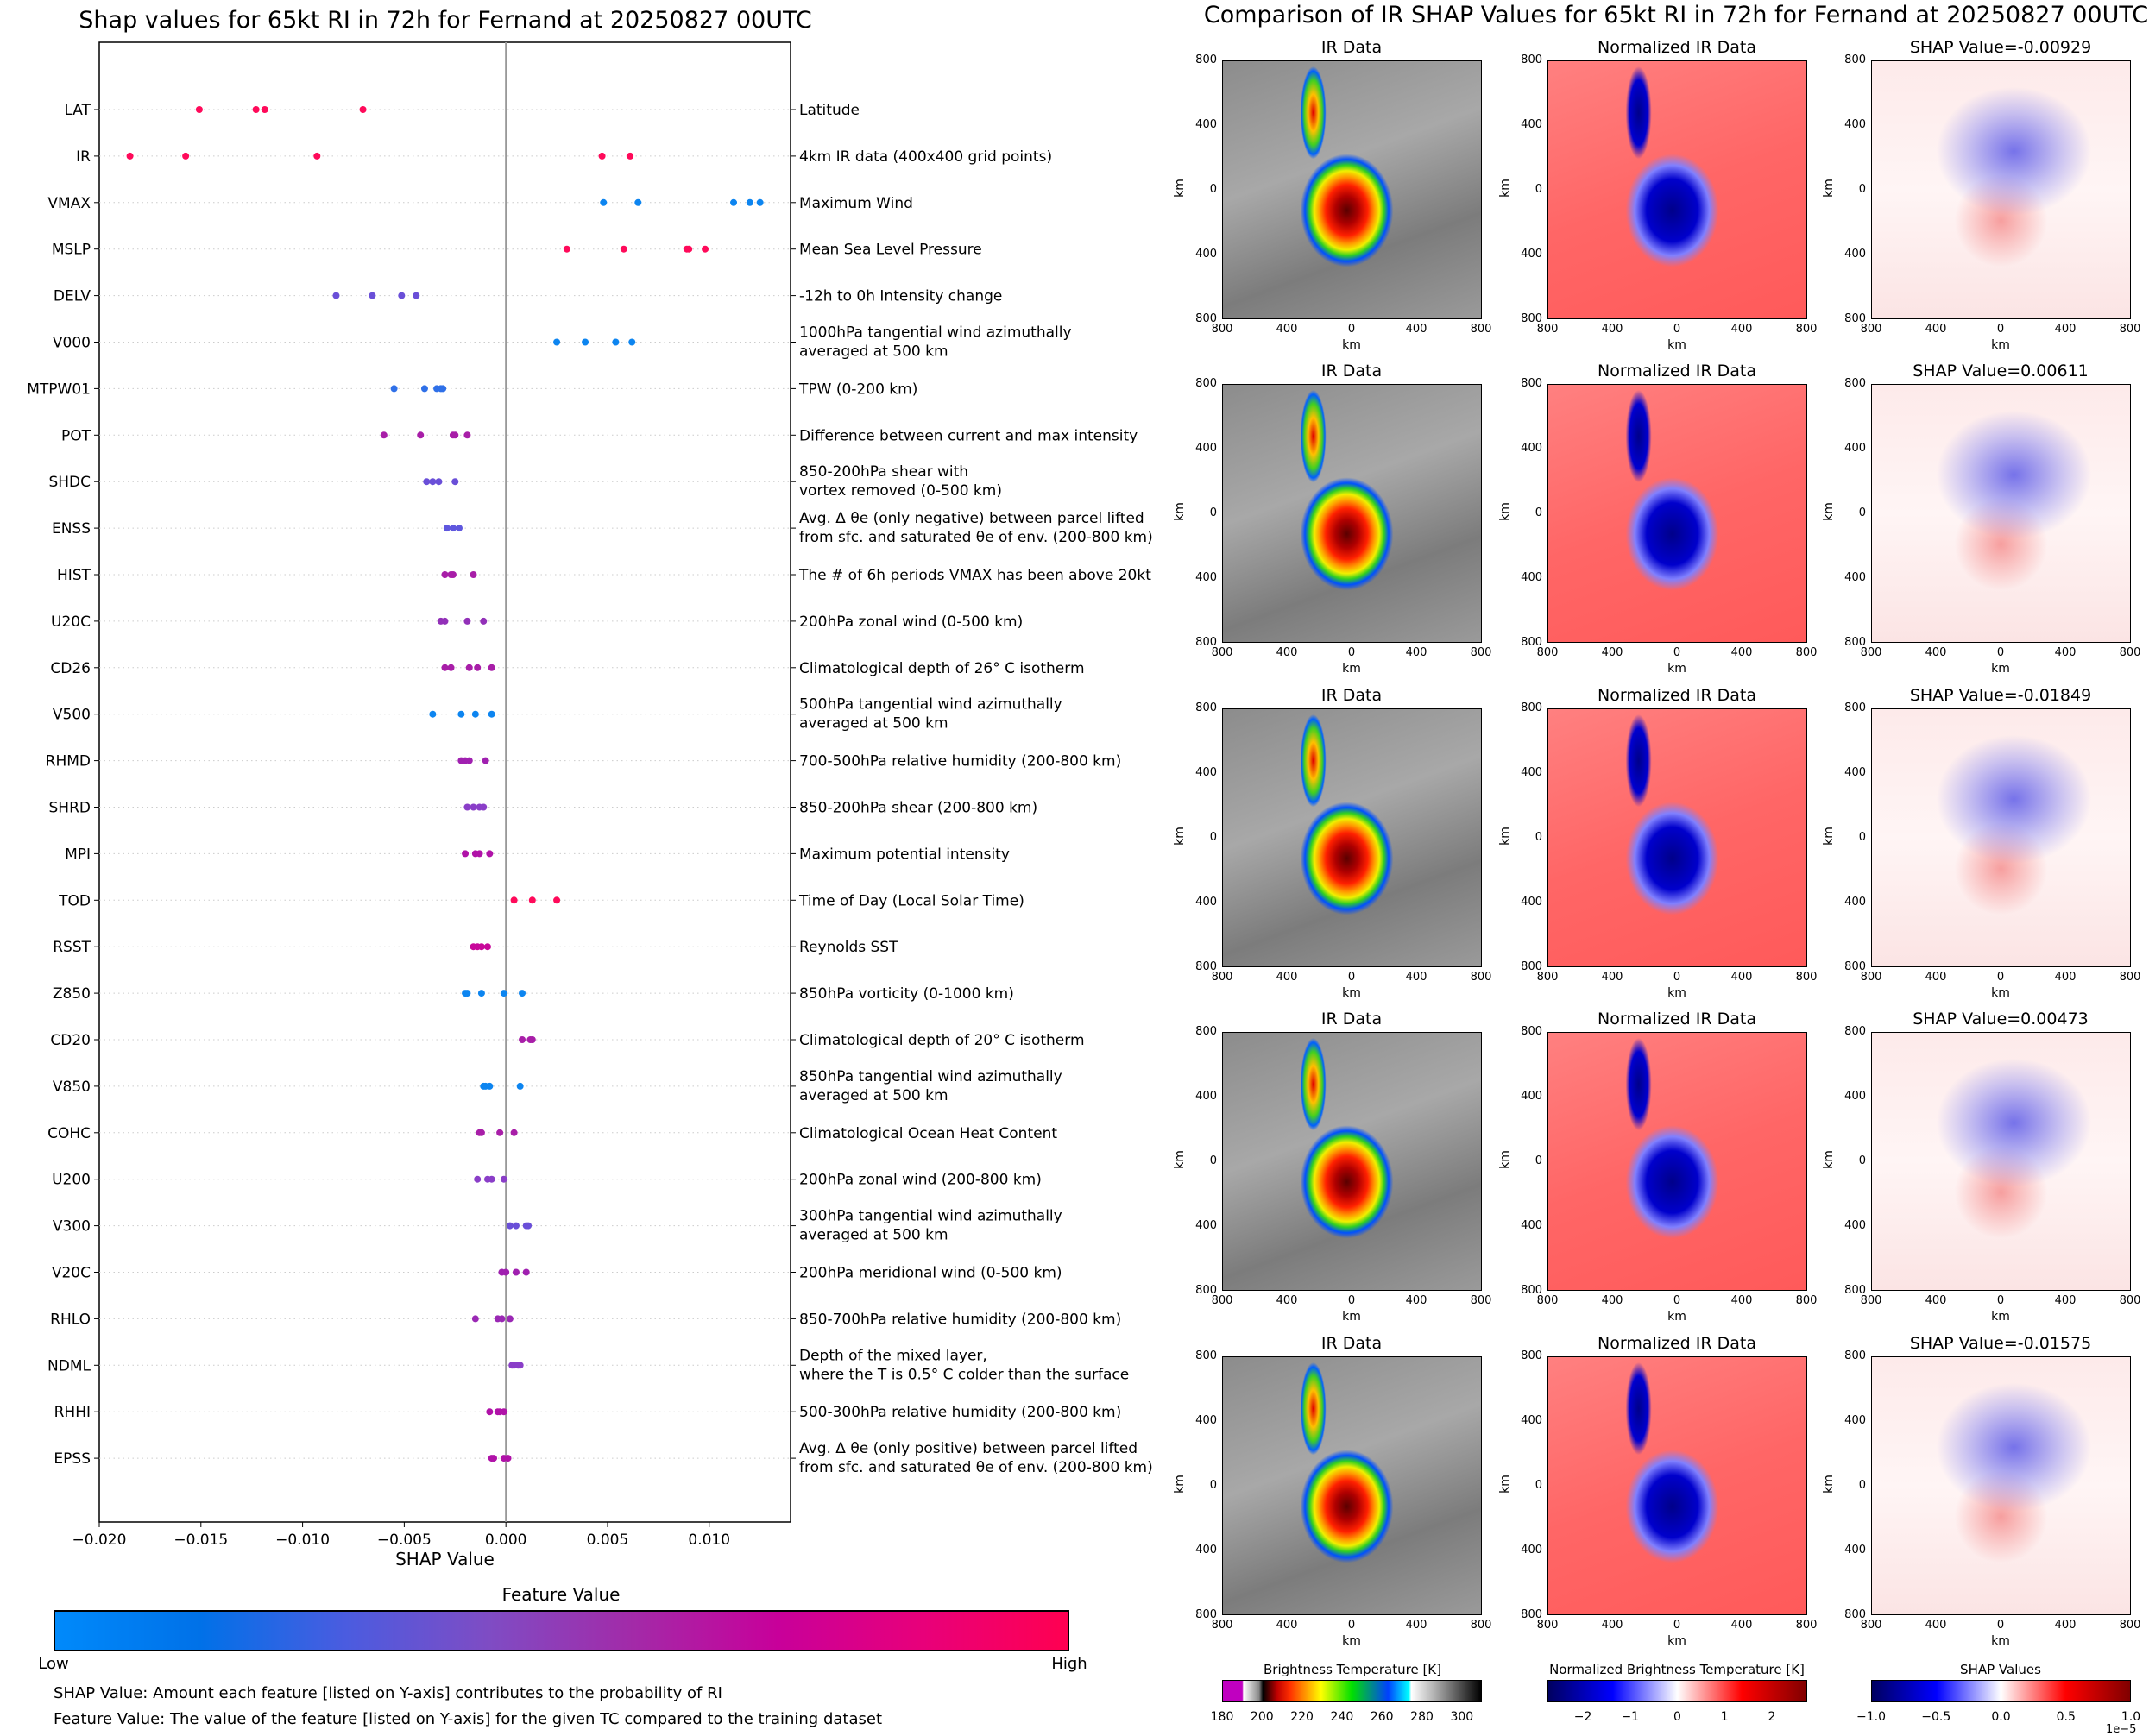  I want to click on feature-description-tod: Time of Day (Local Solar Time), so click(911, 900).